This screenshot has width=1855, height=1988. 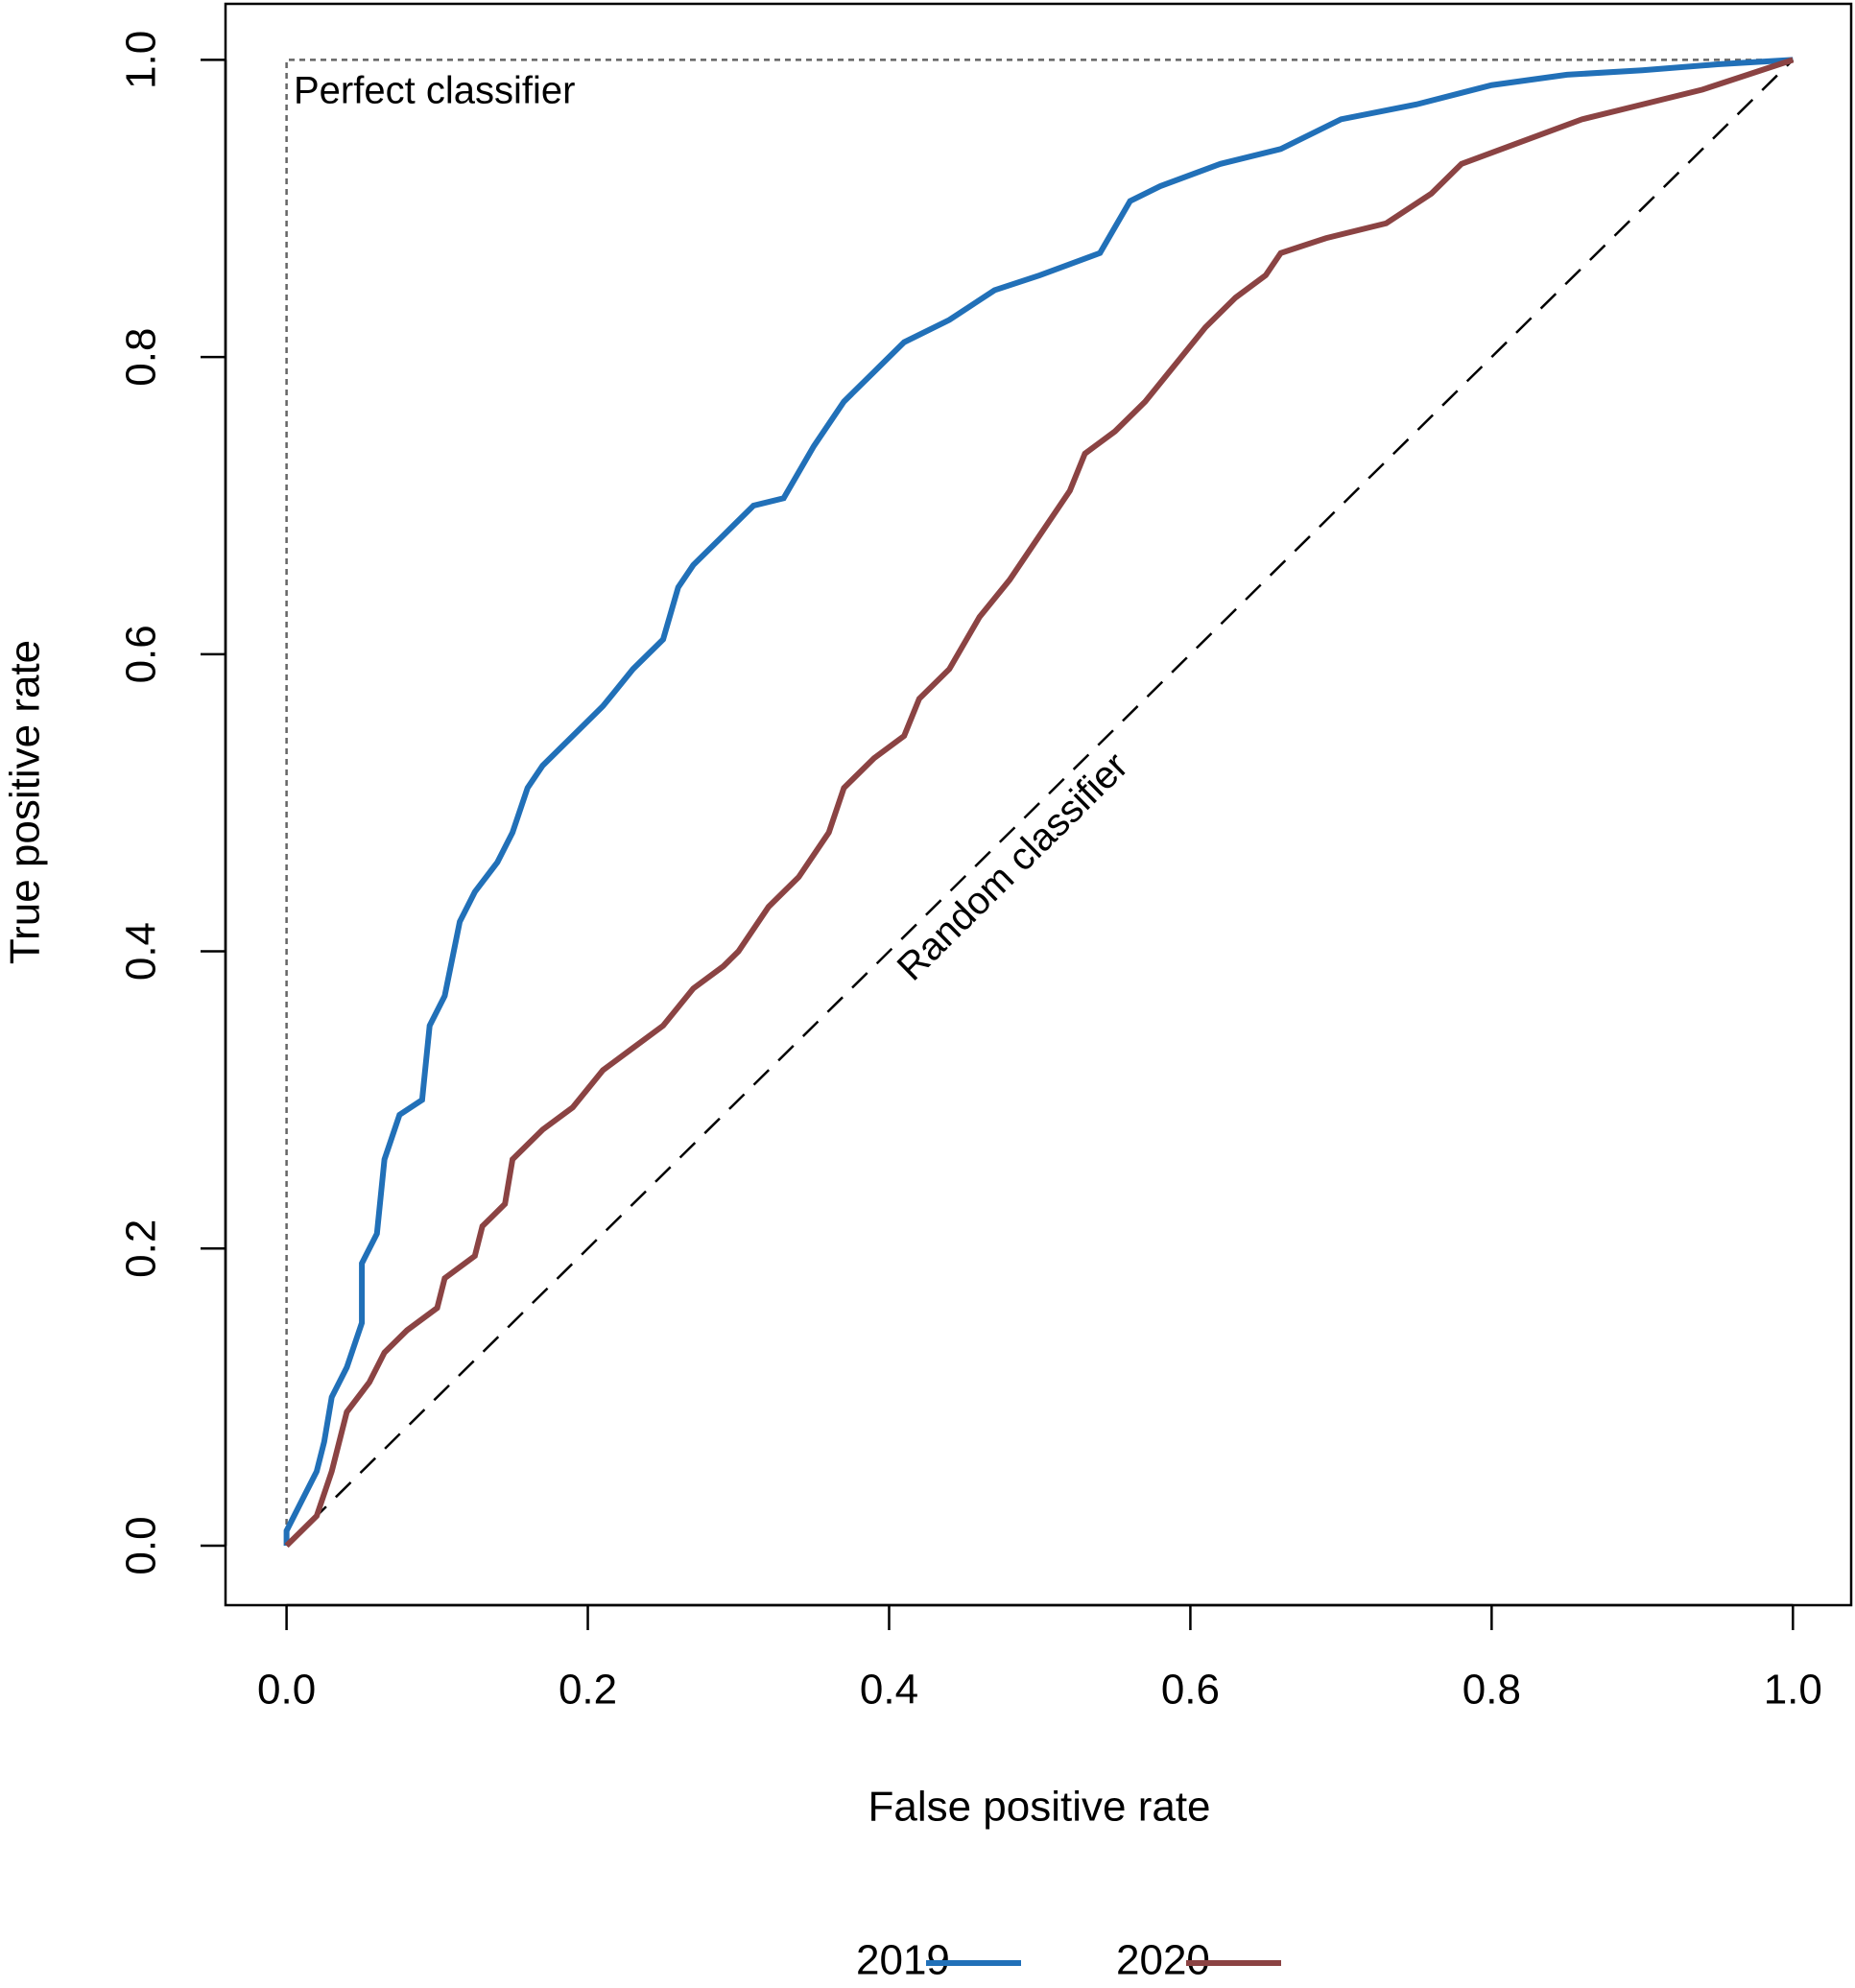 I want to click on y-tick-label: 0.2, so click(x=141, y=1248).